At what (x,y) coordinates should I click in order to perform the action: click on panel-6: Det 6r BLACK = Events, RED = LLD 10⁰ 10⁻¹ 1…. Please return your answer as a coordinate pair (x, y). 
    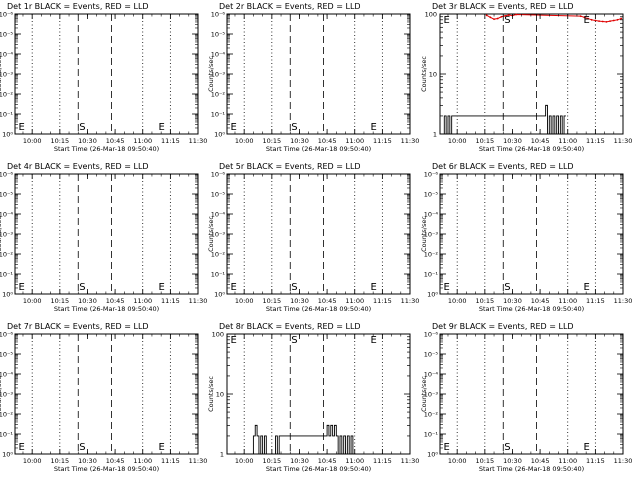
    Looking at the image, I should click on (526, 237).